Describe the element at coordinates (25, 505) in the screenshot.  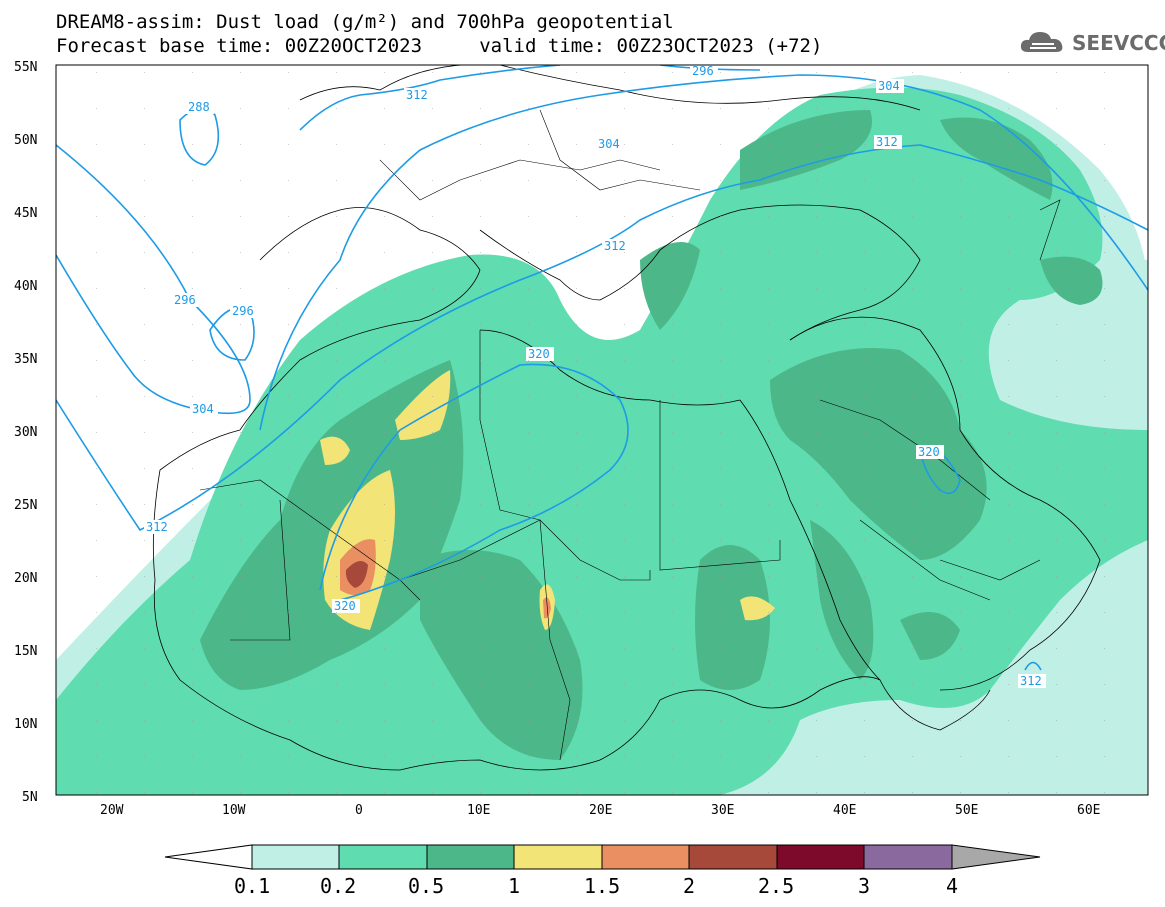
I see `lat-label: 25N` at that location.